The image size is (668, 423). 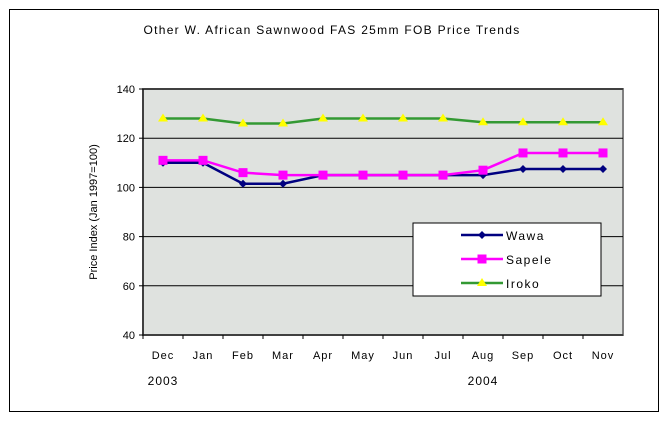 What do you see at coordinates (383, 121) in the screenshot?
I see `series-line-iroko` at bounding box center [383, 121].